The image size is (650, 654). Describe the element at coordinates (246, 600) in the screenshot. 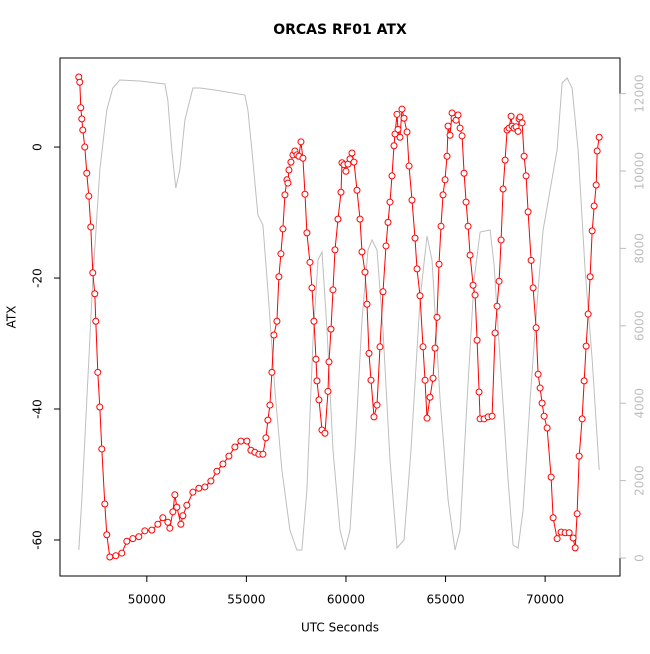

I see `x-tick-label: 55000` at that location.